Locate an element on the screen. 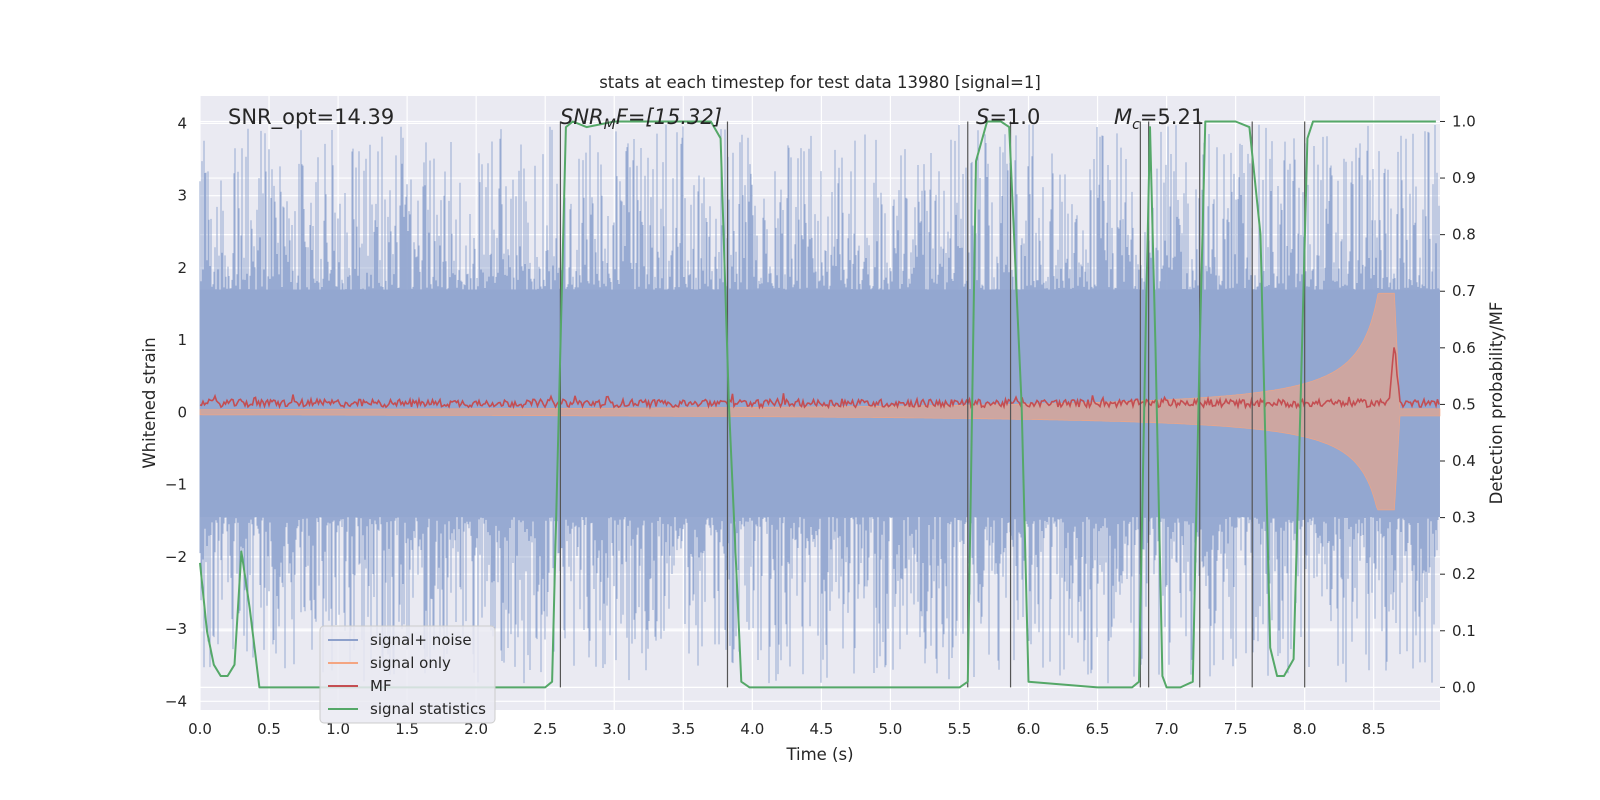 Image resolution: width=1600 pixels, height=800 pixels. y-right-tick-label-4: 0.4 is located at coordinates (1464, 461).